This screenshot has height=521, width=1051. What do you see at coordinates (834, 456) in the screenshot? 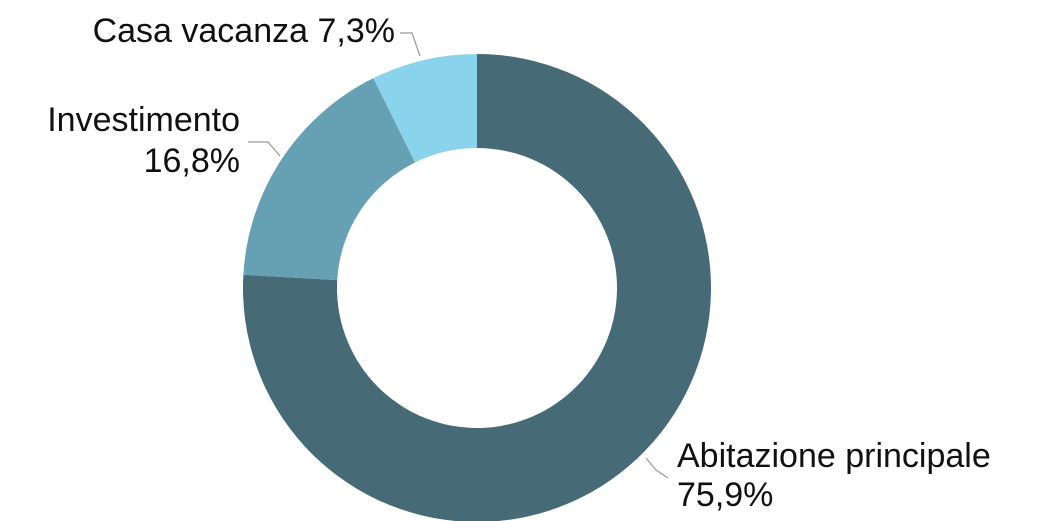
I see `category-label: Abitazione principale` at bounding box center [834, 456].